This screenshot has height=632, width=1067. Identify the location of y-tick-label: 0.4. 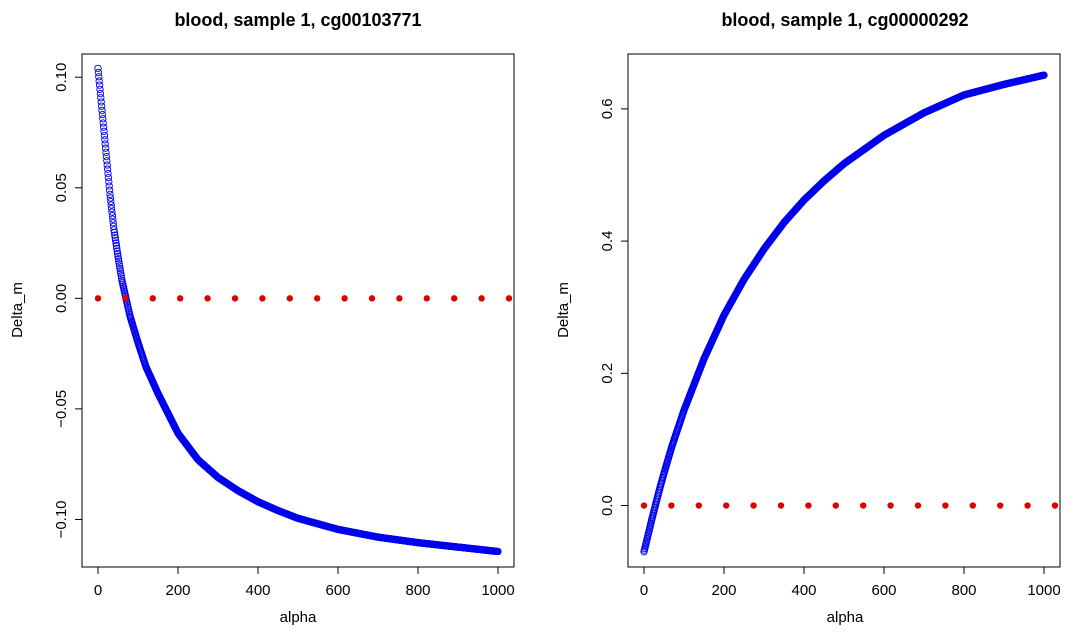
(607, 241).